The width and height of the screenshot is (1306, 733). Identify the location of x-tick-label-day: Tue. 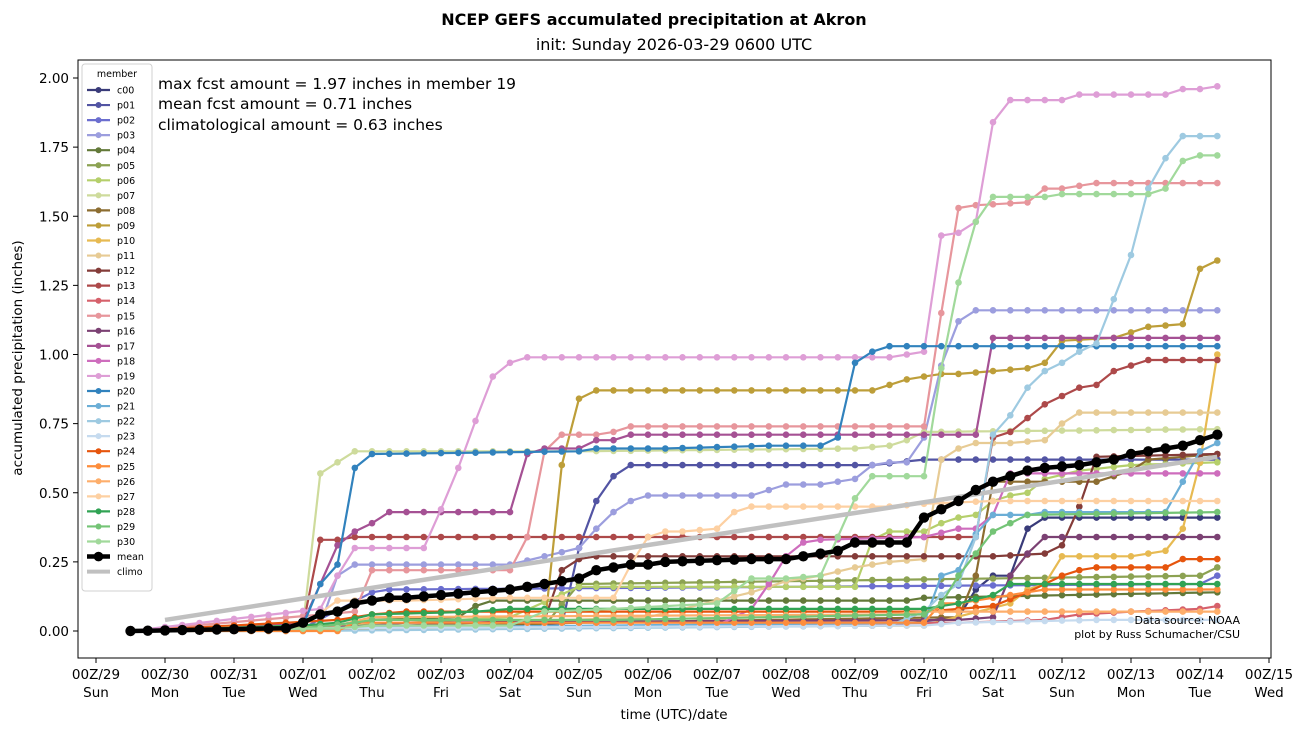
(233, 693).